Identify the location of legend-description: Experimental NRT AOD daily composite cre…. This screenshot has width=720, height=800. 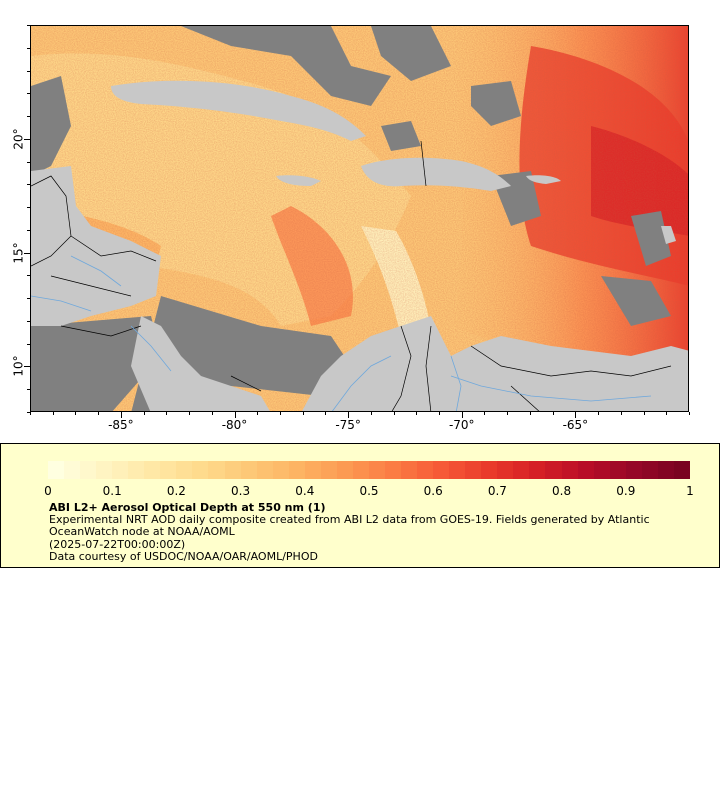
(349, 525).